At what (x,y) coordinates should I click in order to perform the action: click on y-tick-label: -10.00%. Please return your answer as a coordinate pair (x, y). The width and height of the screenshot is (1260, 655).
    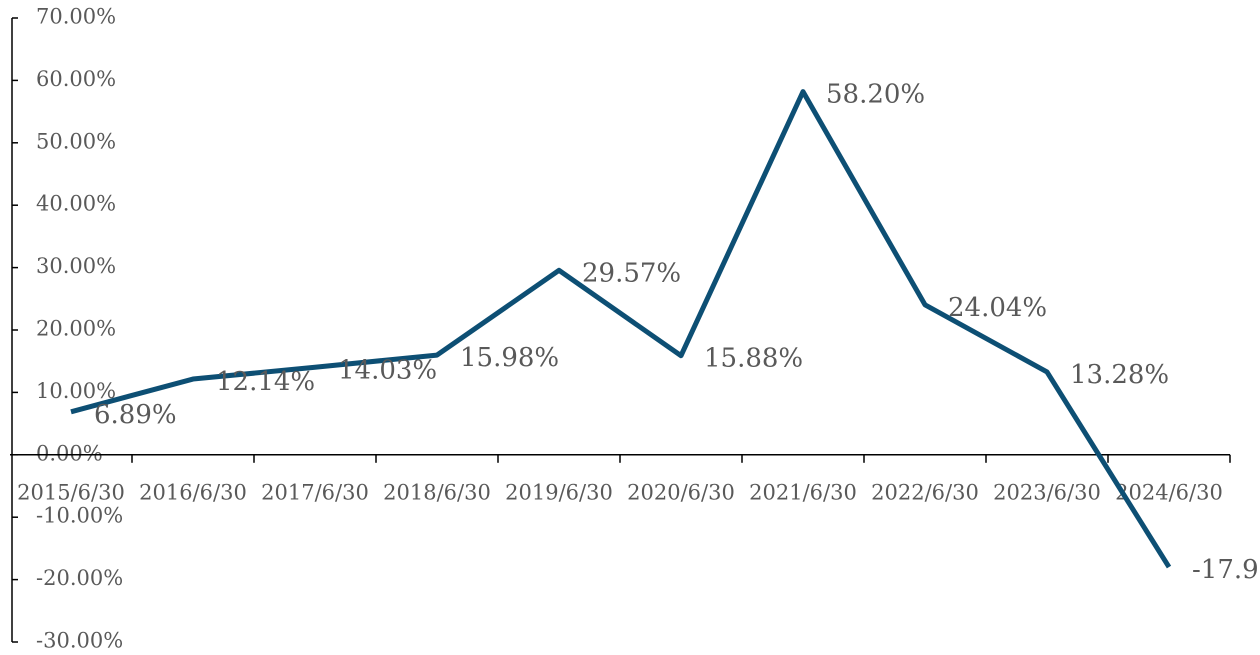
    Looking at the image, I should click on (79, 516).